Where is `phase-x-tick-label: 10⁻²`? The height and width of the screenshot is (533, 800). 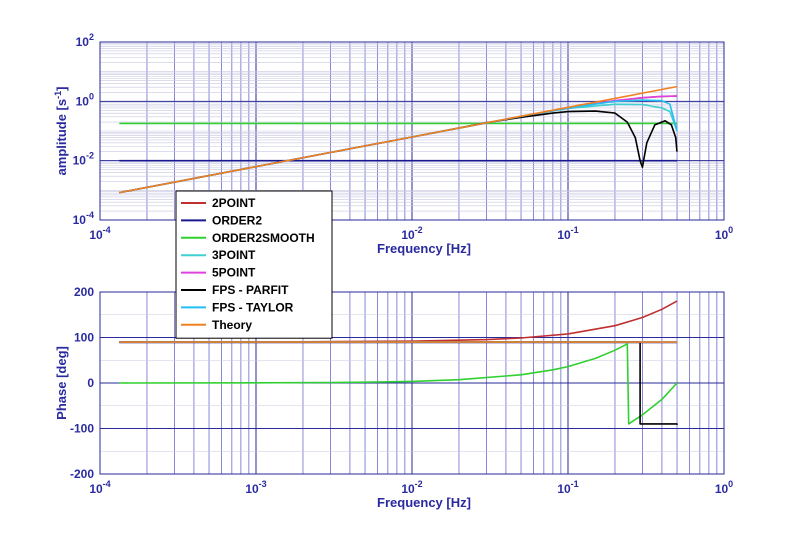
phase-x-tick-label: 10⁻² is located at coordinates (411, 487).